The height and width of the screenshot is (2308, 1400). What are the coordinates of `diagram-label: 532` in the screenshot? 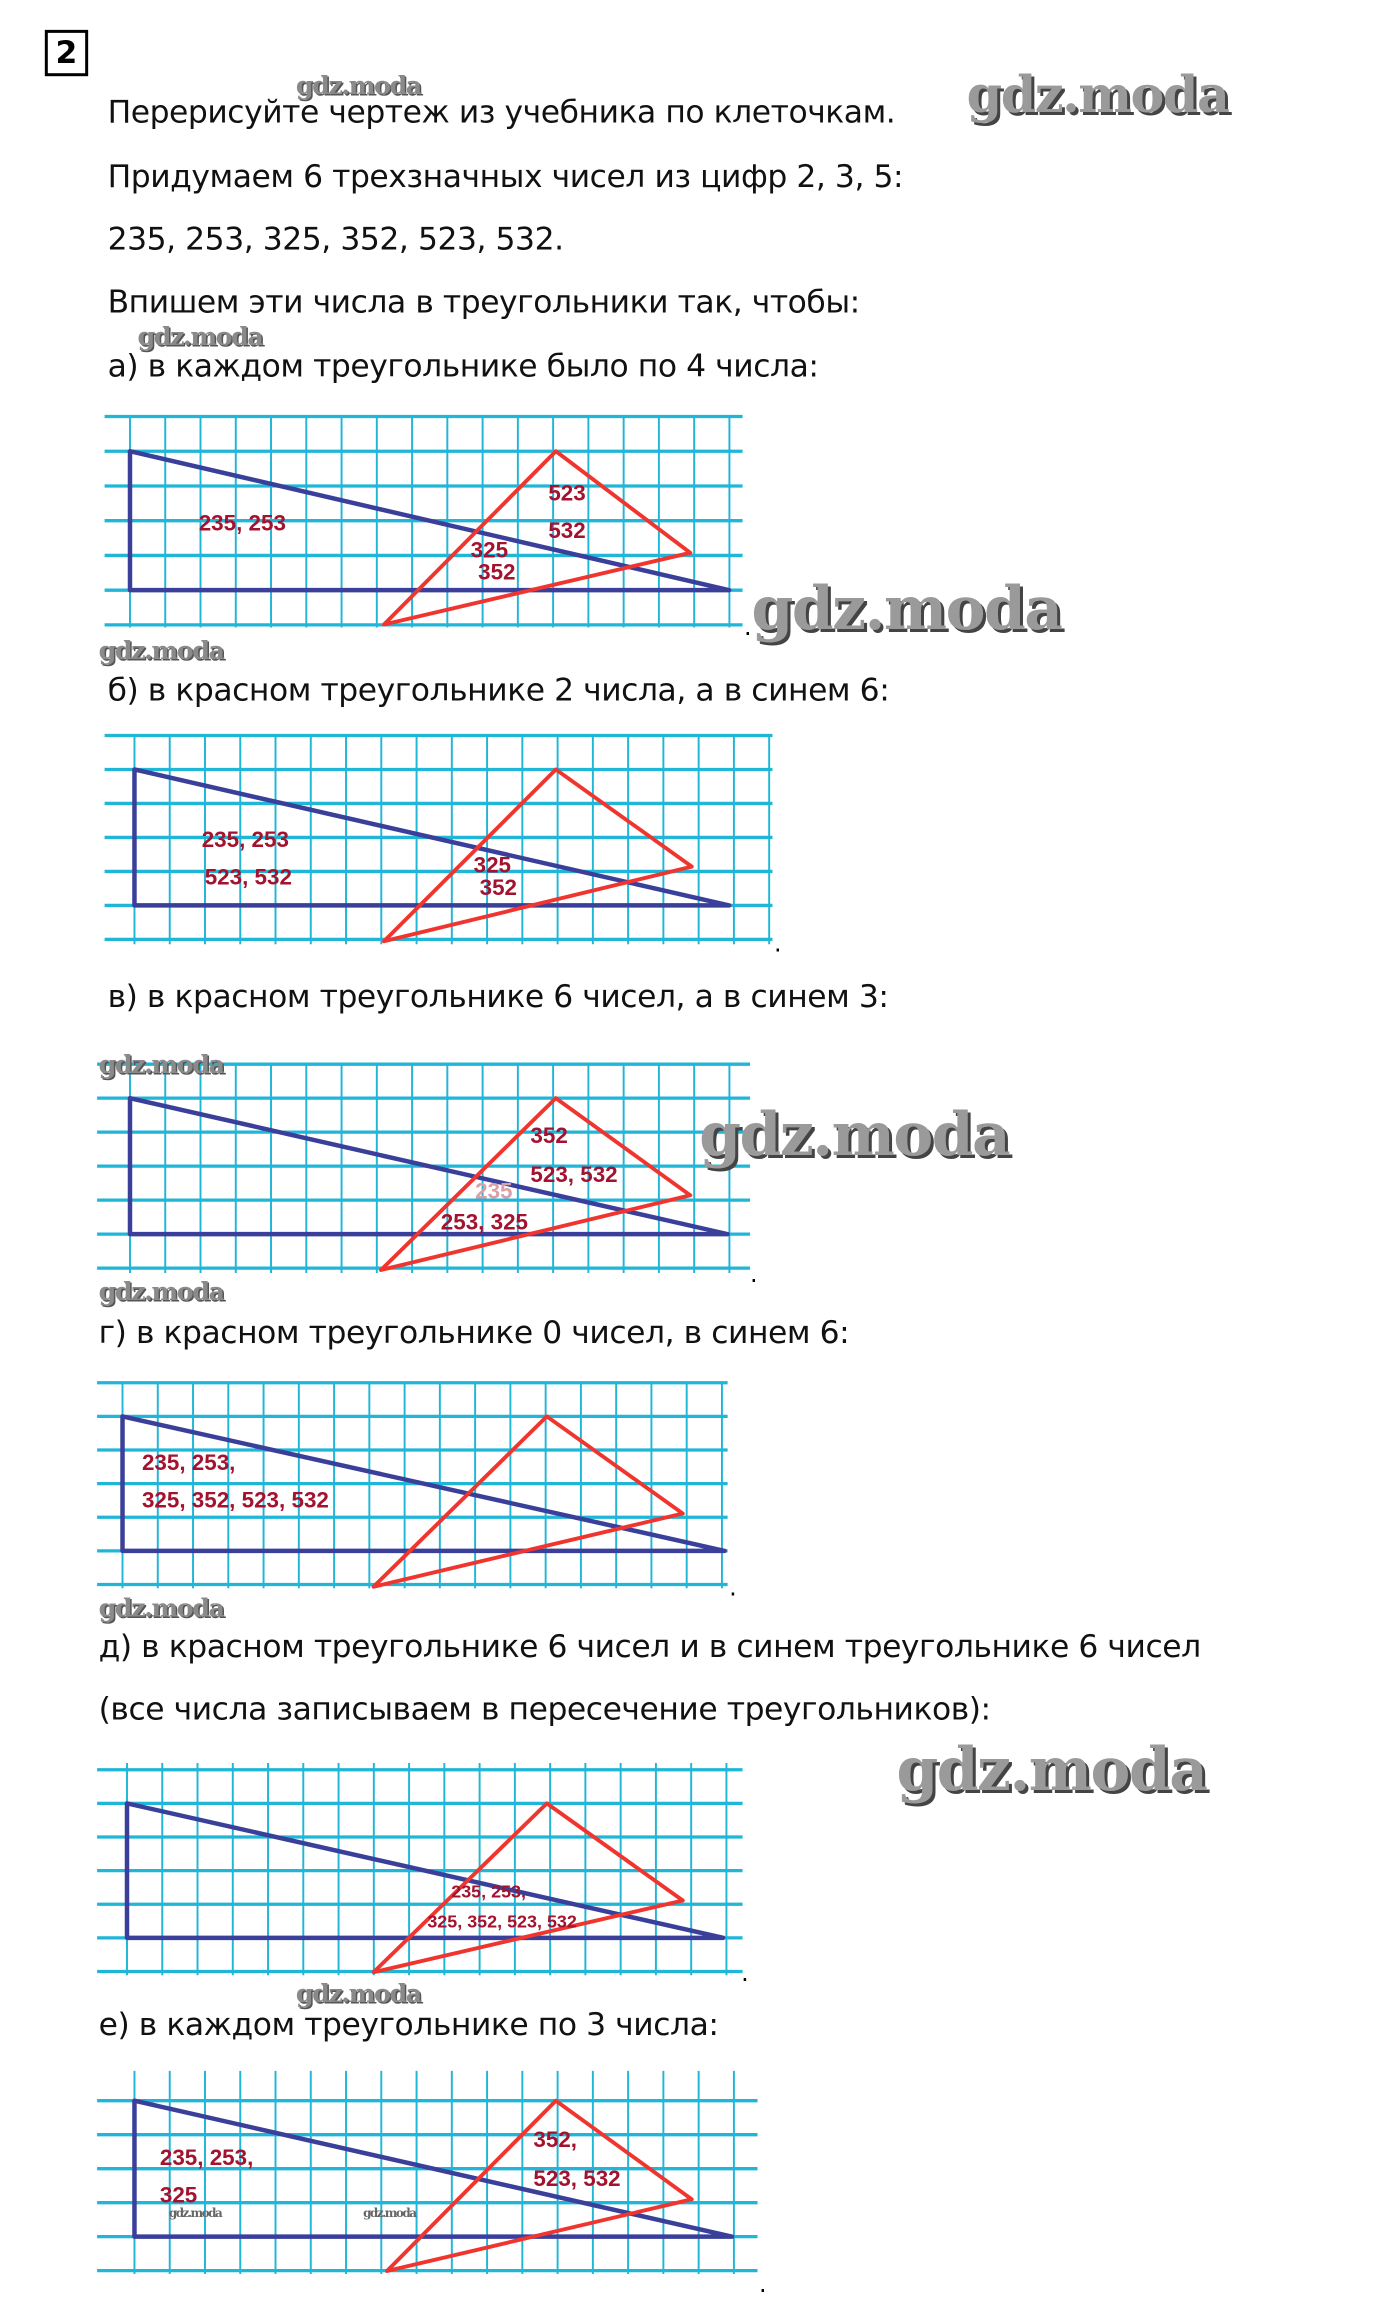 It's located at (567, 531).